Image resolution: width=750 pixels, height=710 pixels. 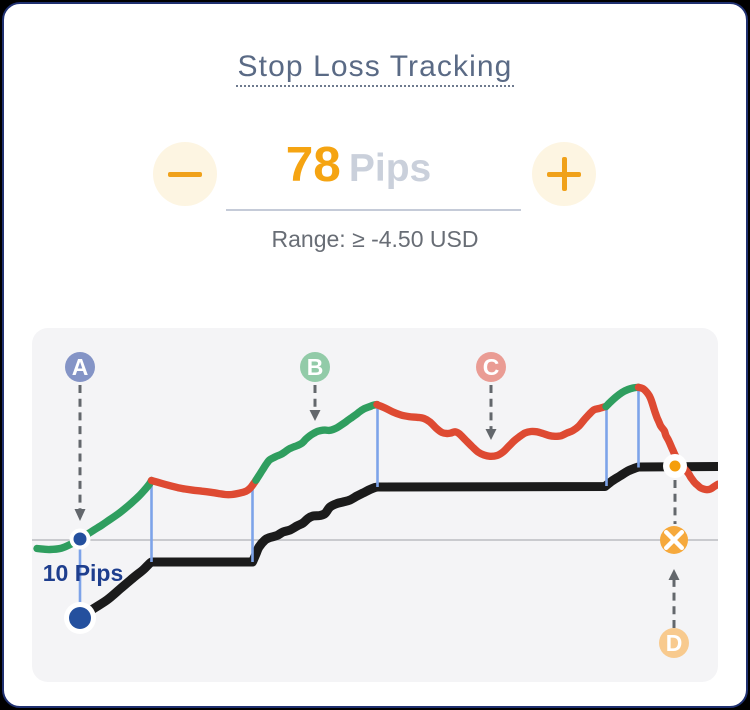 I want to click on svg-text: A, so click(x=80, y=367).